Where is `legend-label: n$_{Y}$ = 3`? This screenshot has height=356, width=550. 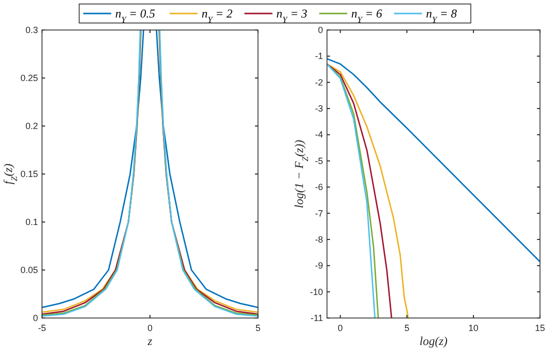 legend-label: n$_{Y}$ = 3 is located at coordinates (292, 15).